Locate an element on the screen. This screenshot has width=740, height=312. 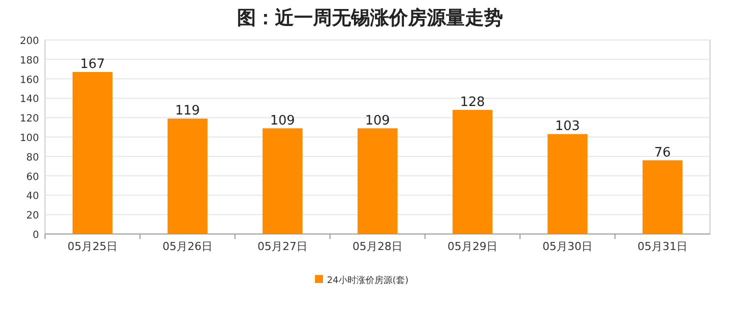
data-label: 128 is located at coordinates (472, 102).